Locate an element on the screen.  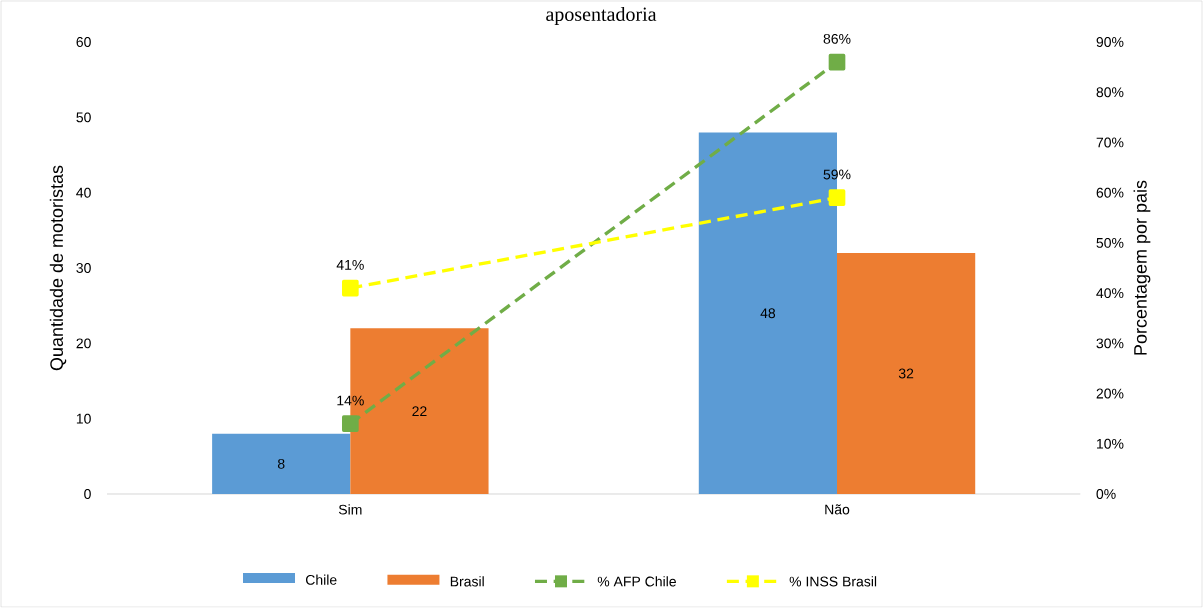
data-label: 48 is located at coordinates (768, 313).